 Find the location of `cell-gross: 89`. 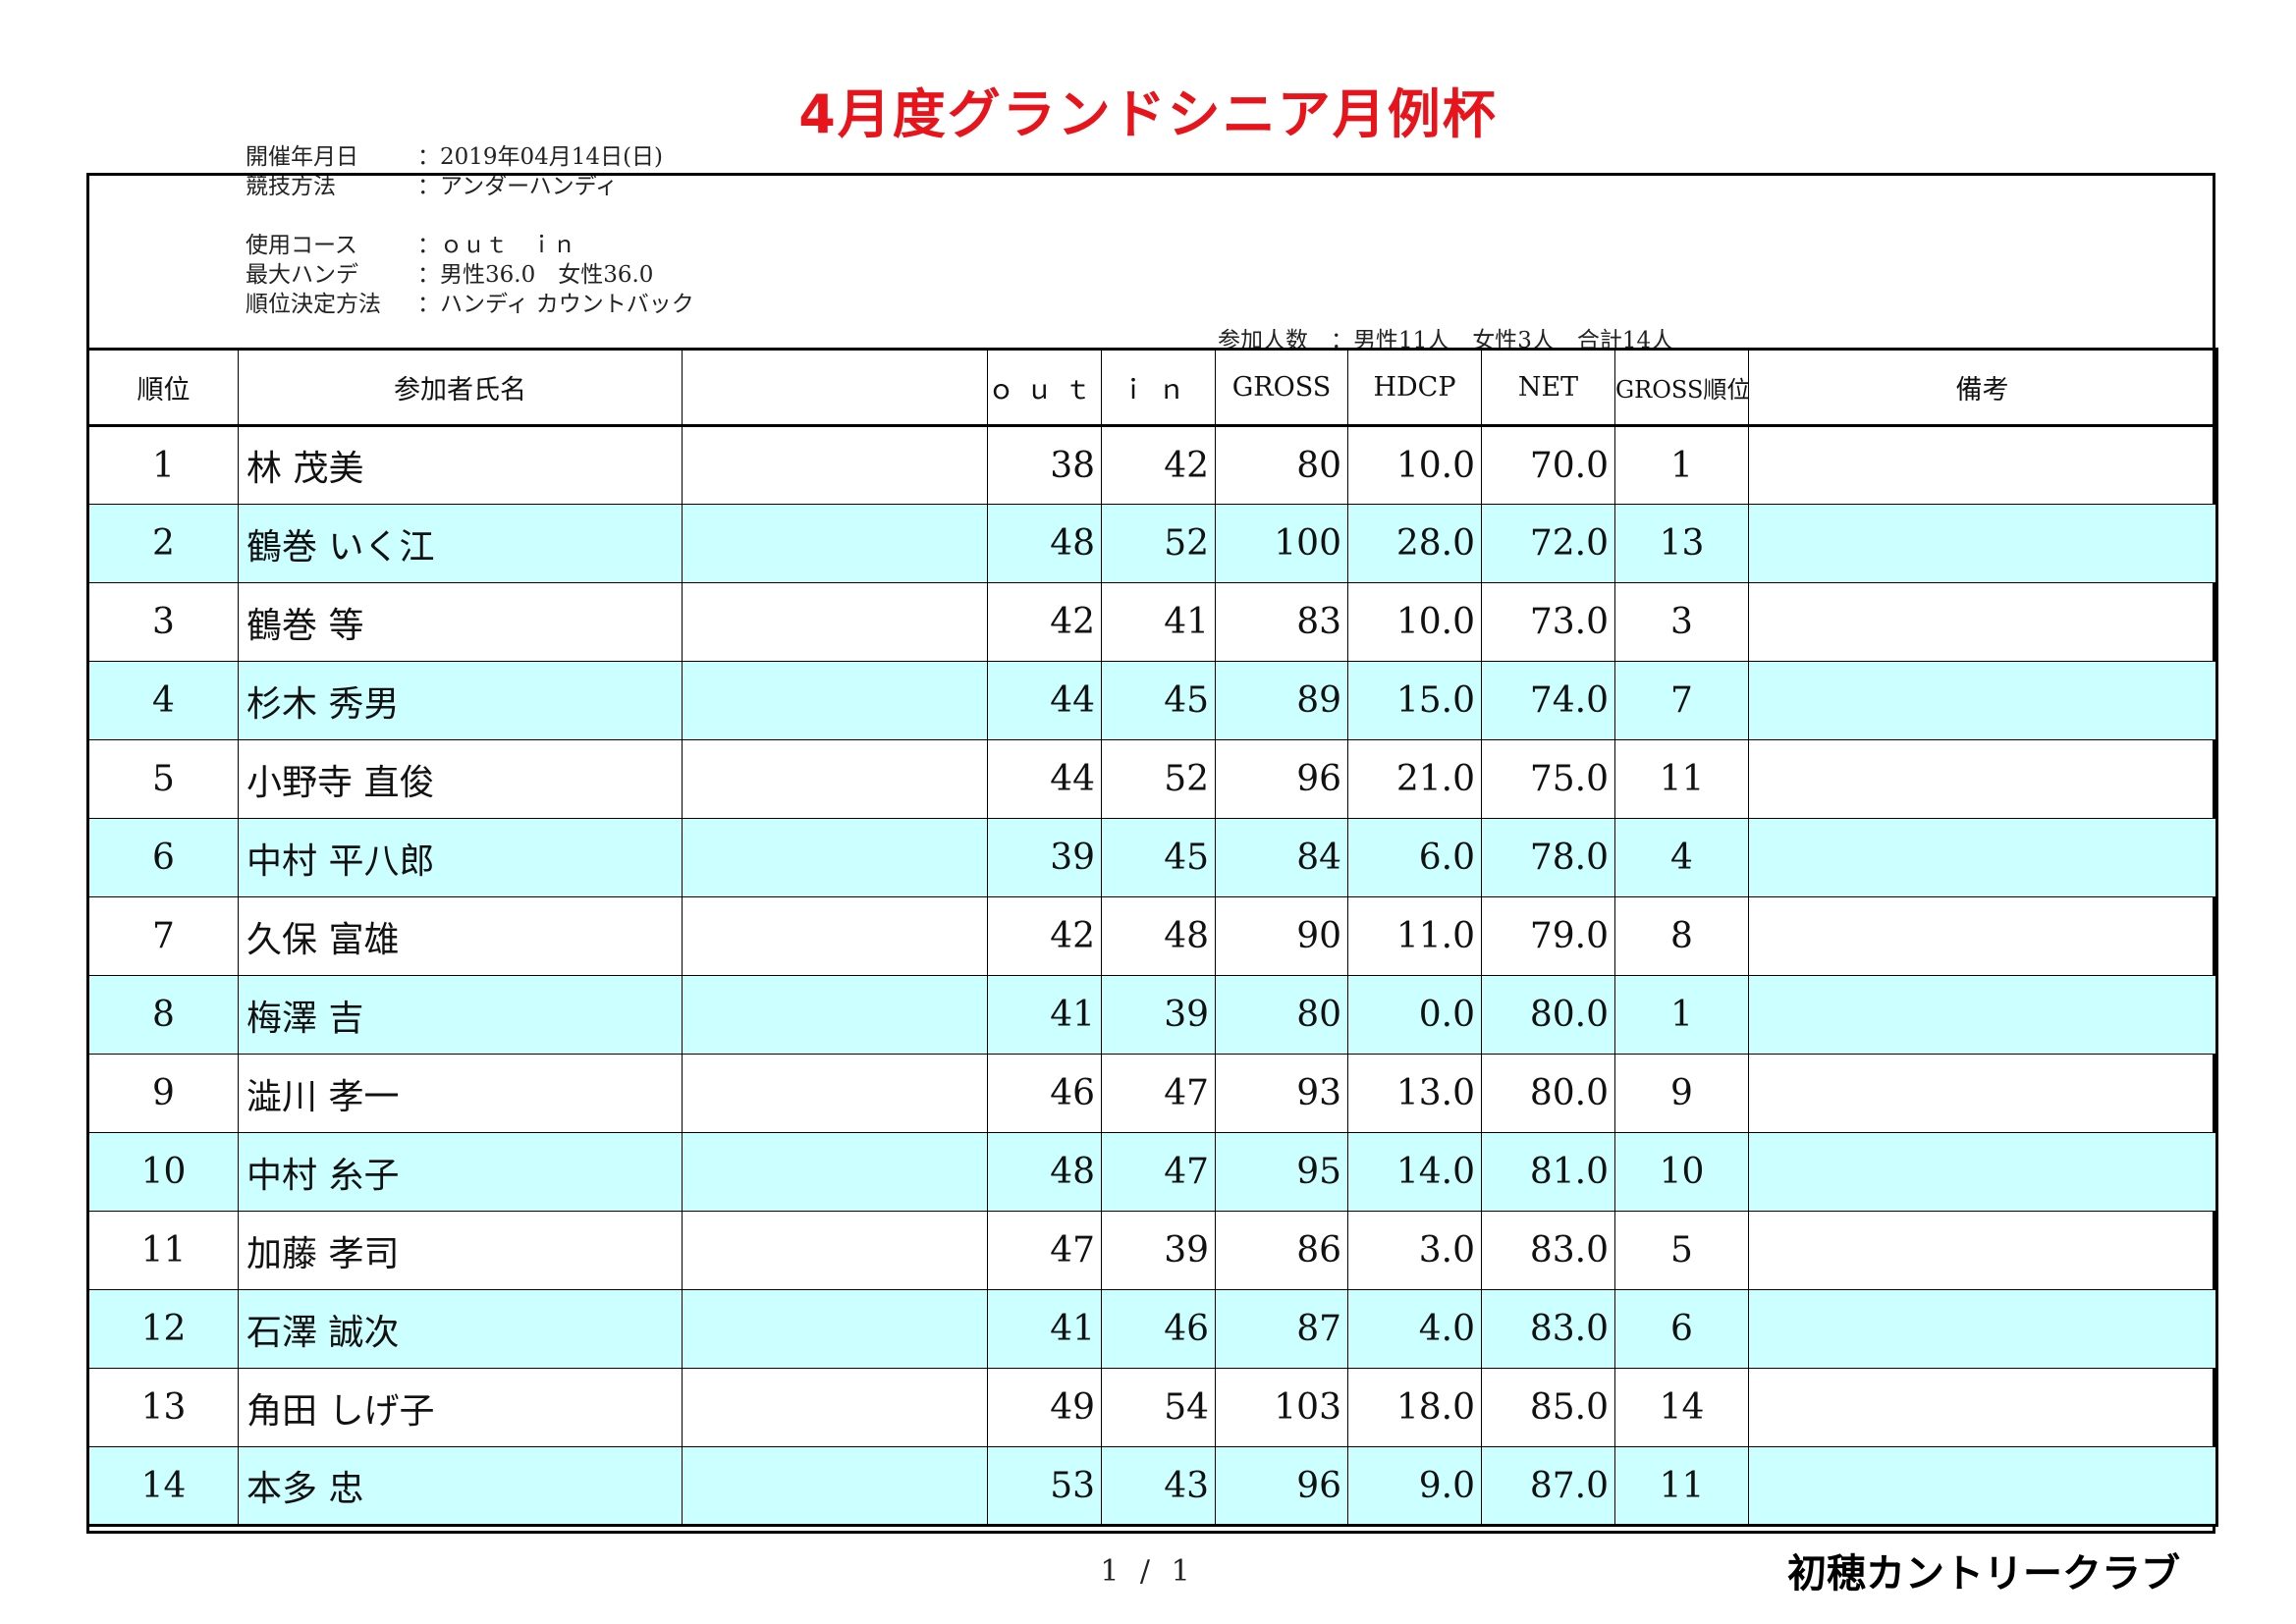

cell-gross: 89 is located at coordinates (1281, 700).